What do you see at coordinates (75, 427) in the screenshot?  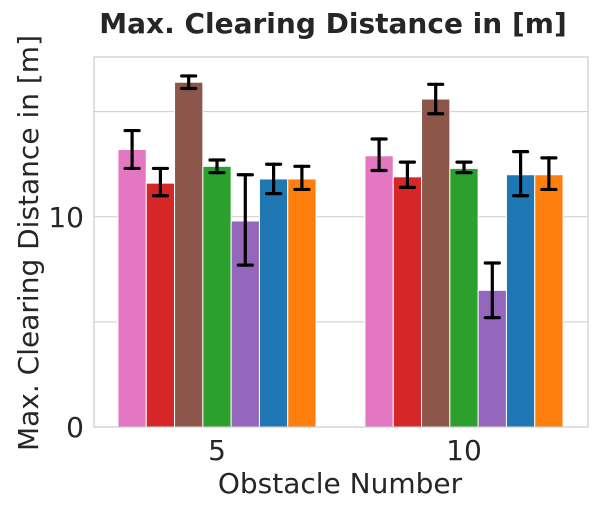 I see `y-tick-label: 0` at bounding box center [75, 427].